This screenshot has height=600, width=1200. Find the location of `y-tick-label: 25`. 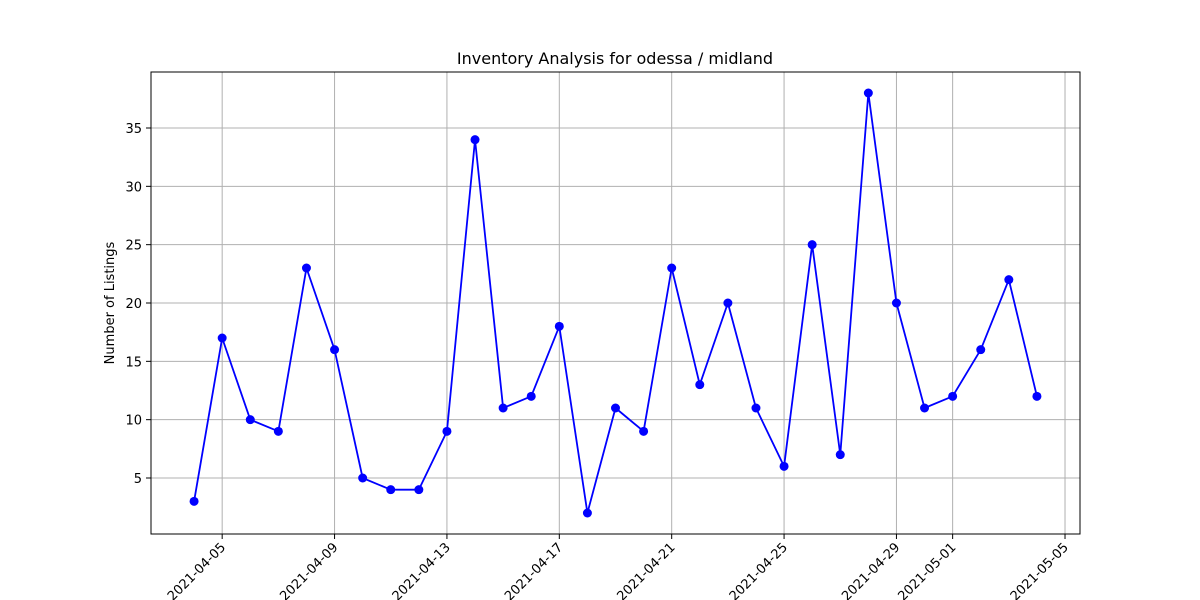

y-tick-label: 25 is located at coordinates (133, 246).